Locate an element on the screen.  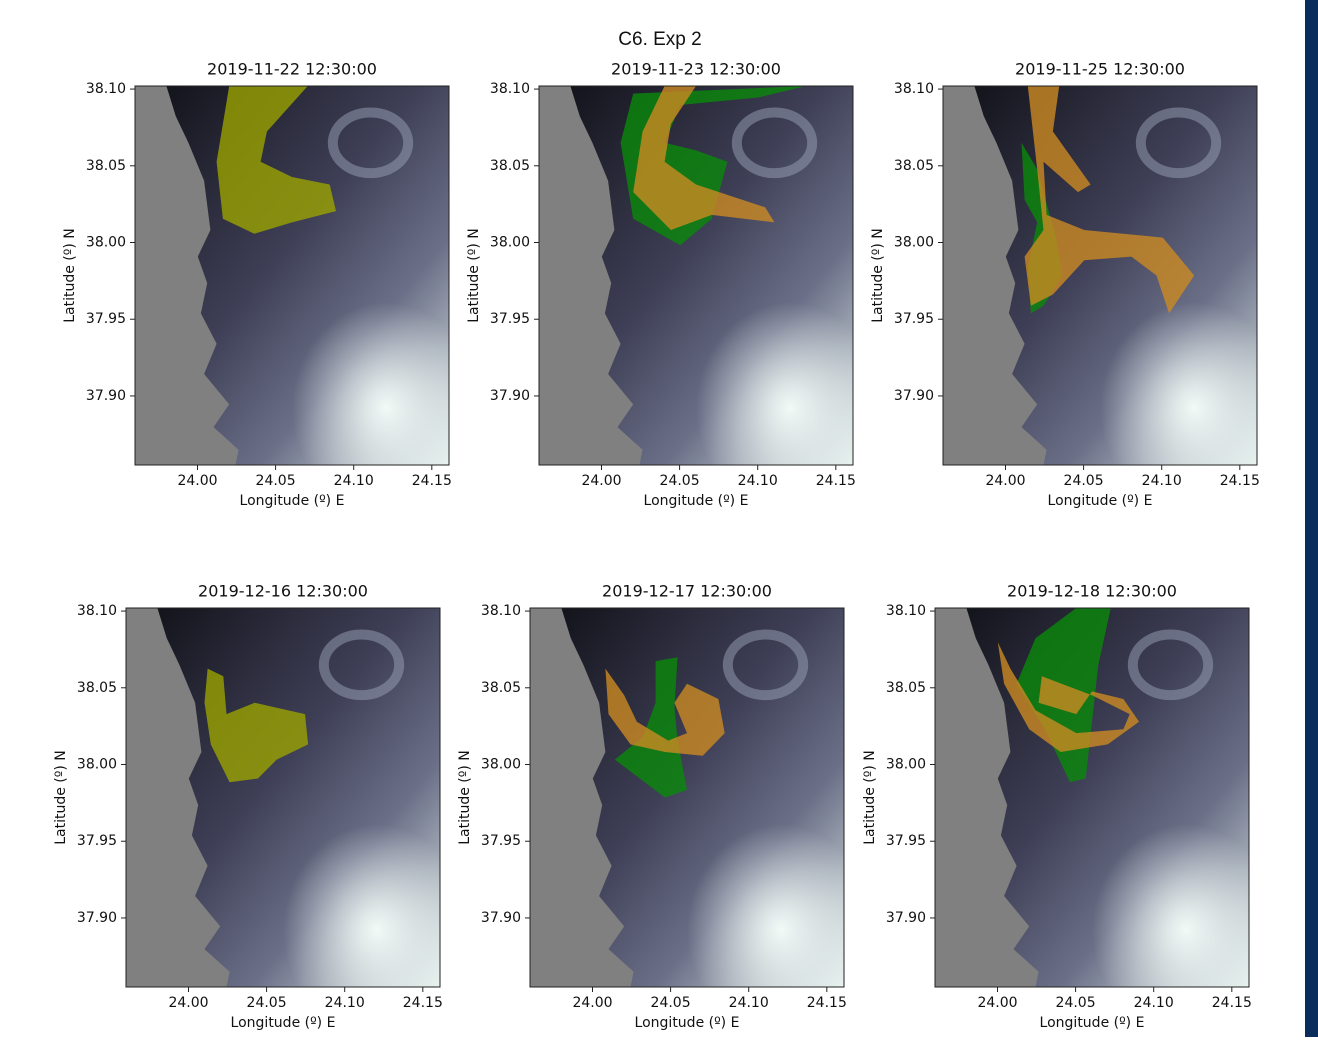
panel-title: 2019-11-22 12:30:00 is located at coordinates (292, 69).